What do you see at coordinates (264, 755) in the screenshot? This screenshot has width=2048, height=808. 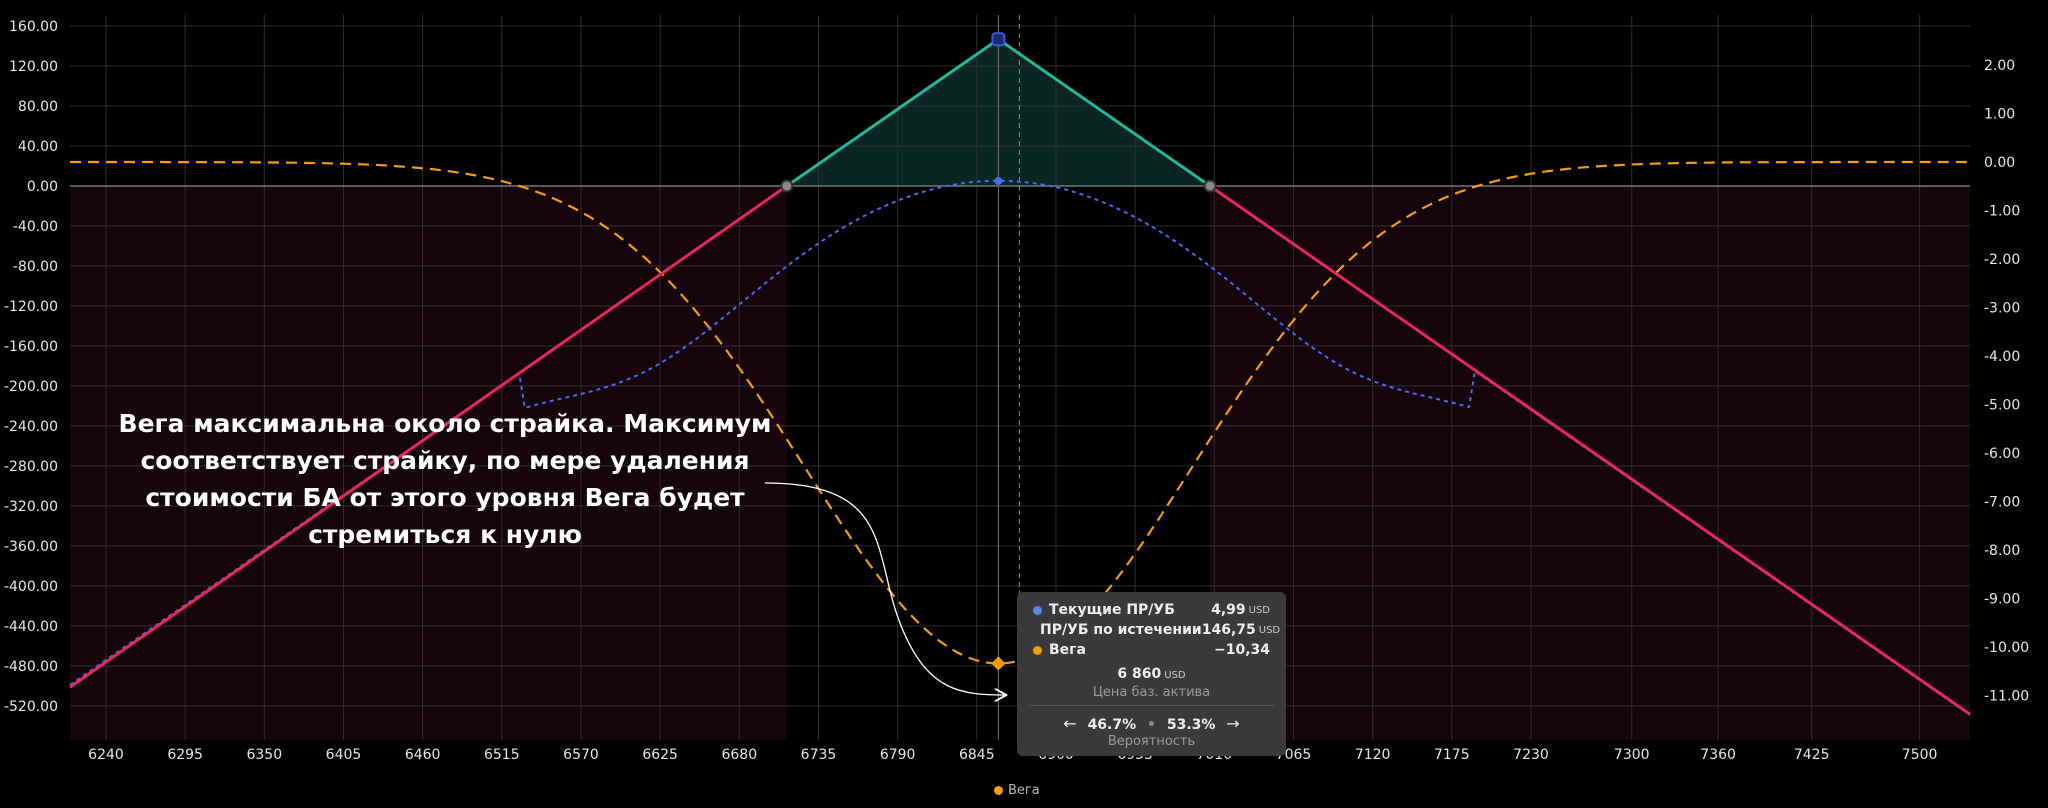 I see `x-tick: 6350` at bounding box center [264, 755].